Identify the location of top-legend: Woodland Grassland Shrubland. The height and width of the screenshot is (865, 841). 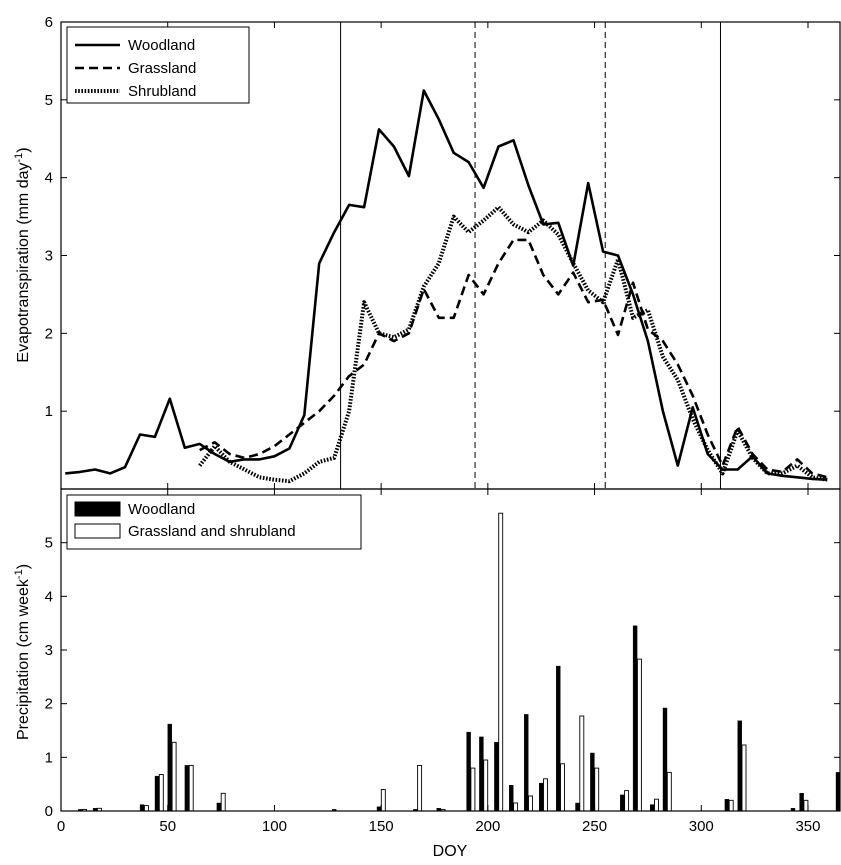
(158, 65).